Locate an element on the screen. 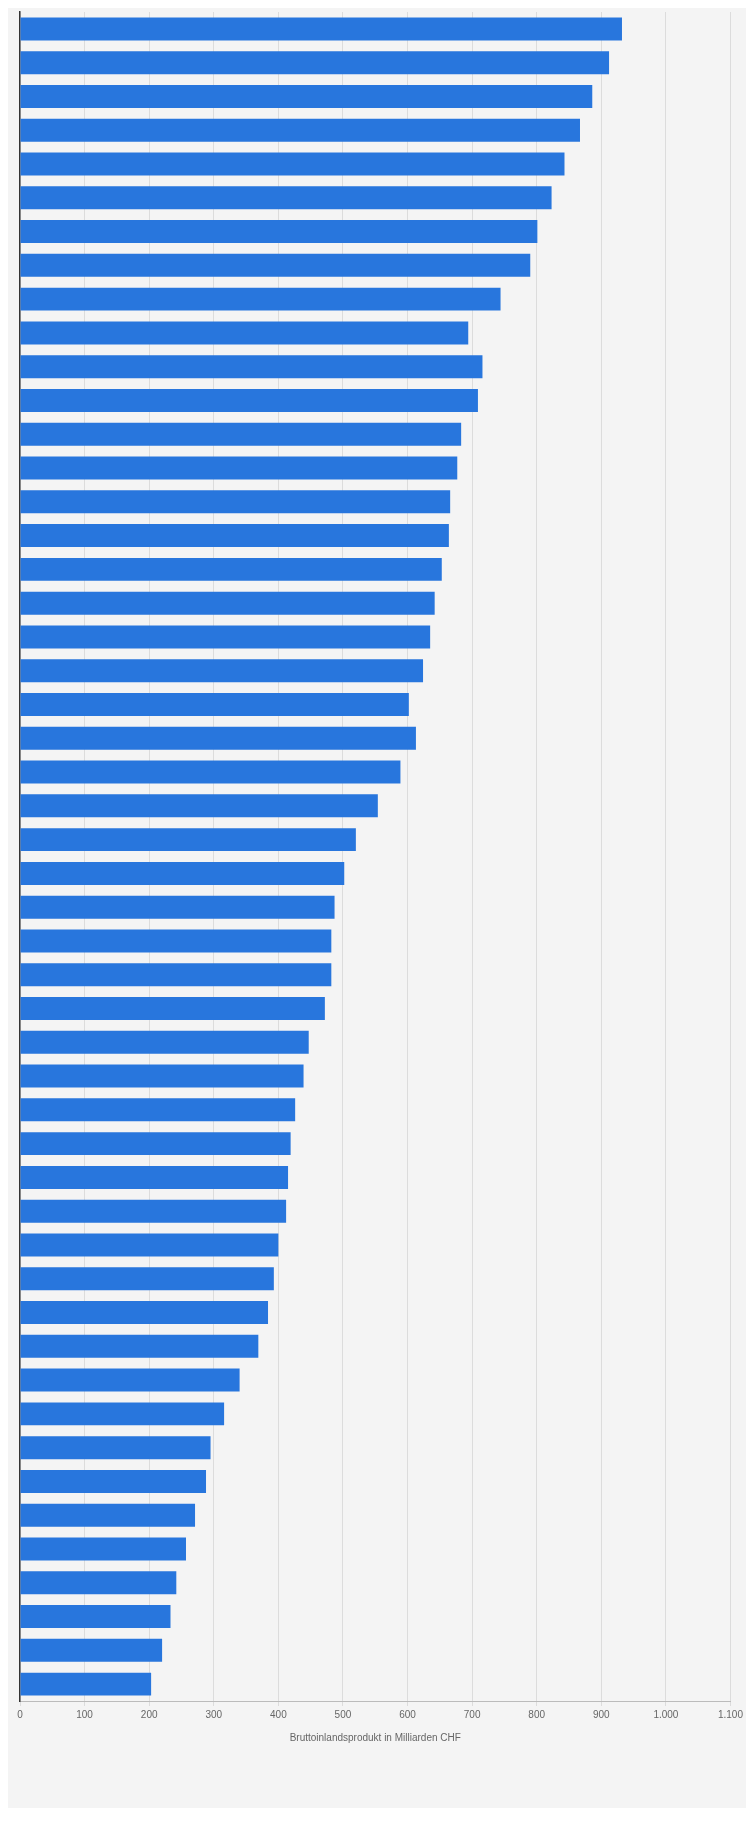 This screenshot has height=1829, width=754. x-tick-label: 1.100 is located at coordinates (730, 1714).